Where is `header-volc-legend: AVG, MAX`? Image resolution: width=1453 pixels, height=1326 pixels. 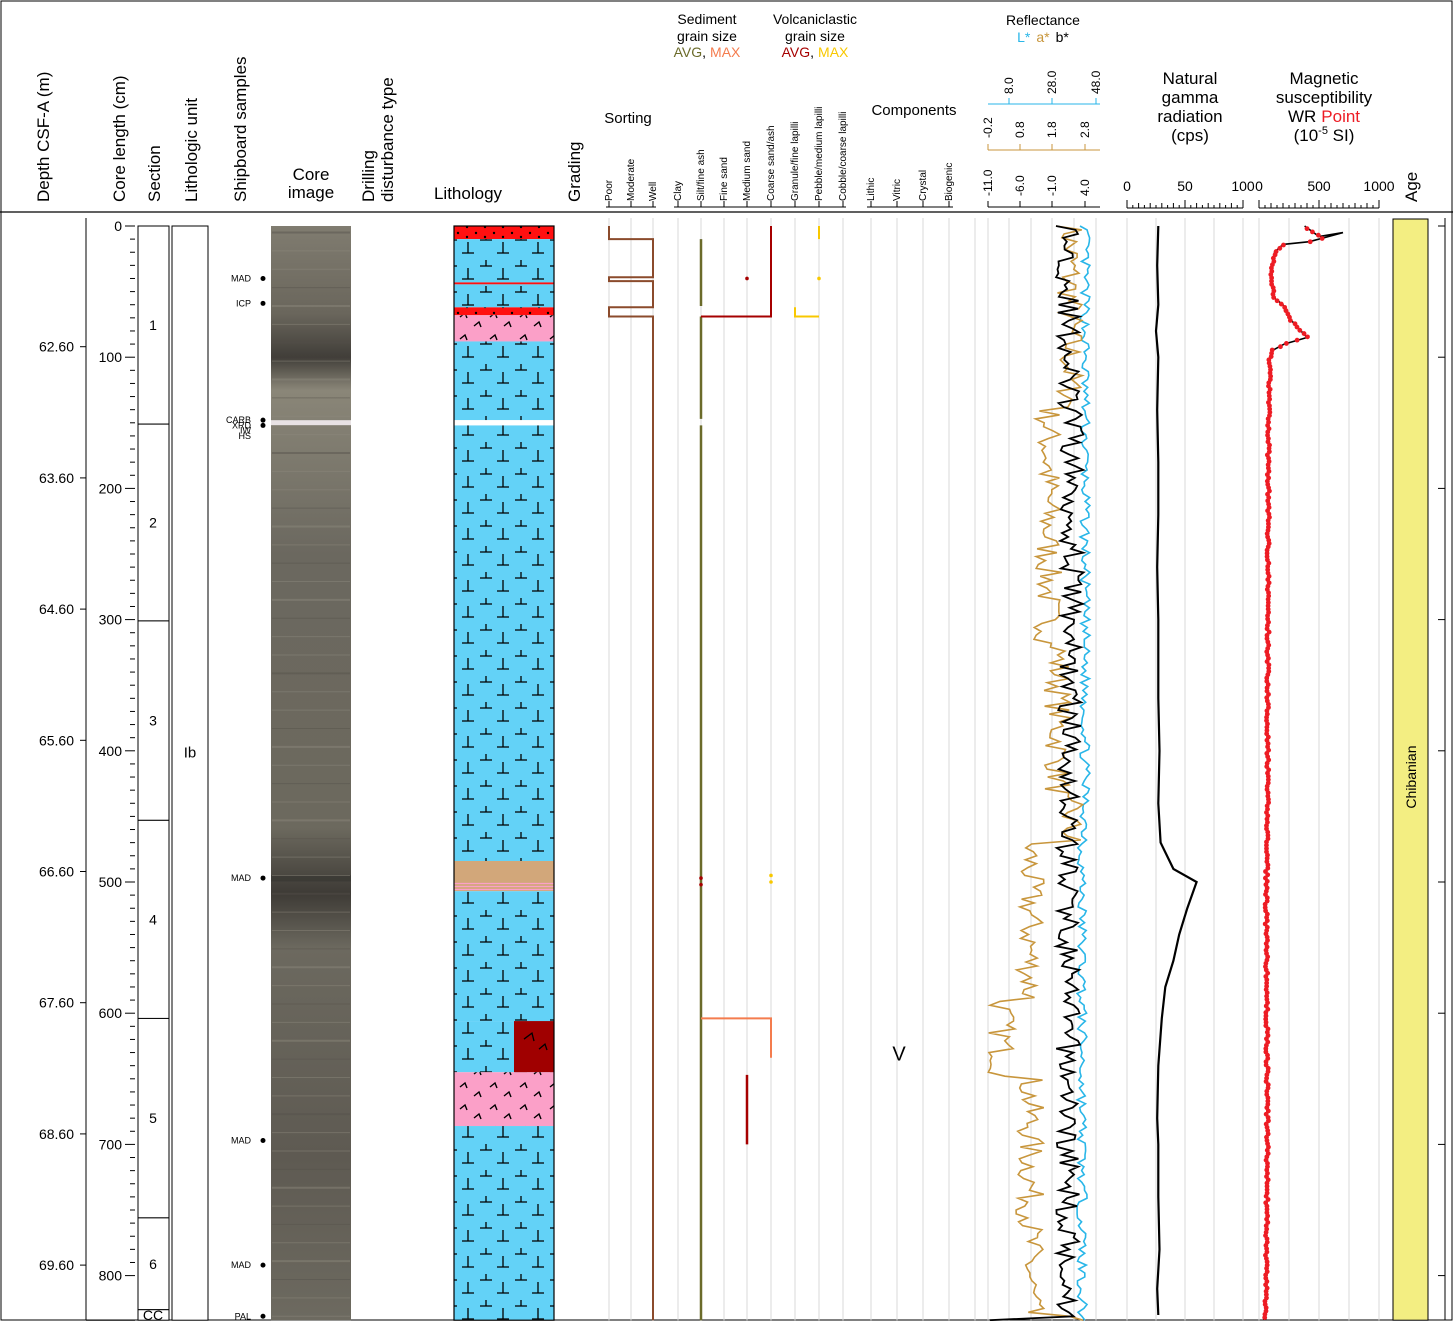 header-volc-legend: AVG, MAX is located at coordinates (815, 52).